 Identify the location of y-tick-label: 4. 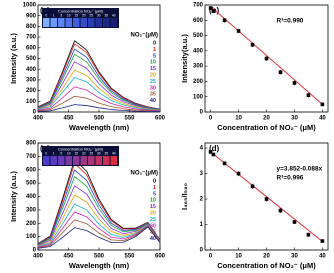
(202, 149).